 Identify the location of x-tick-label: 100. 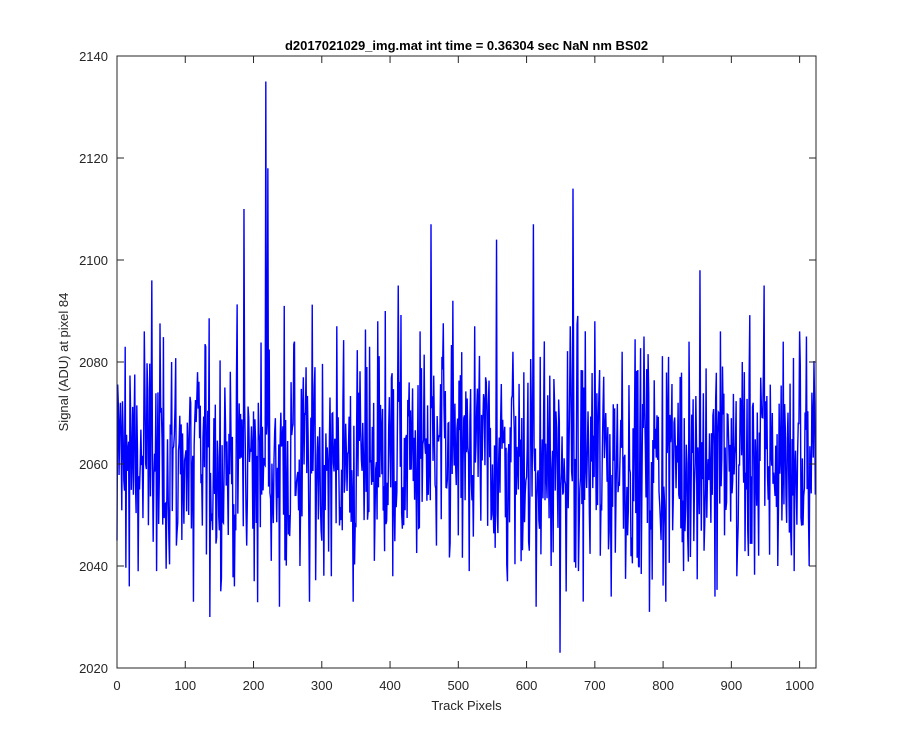
(185, 685).